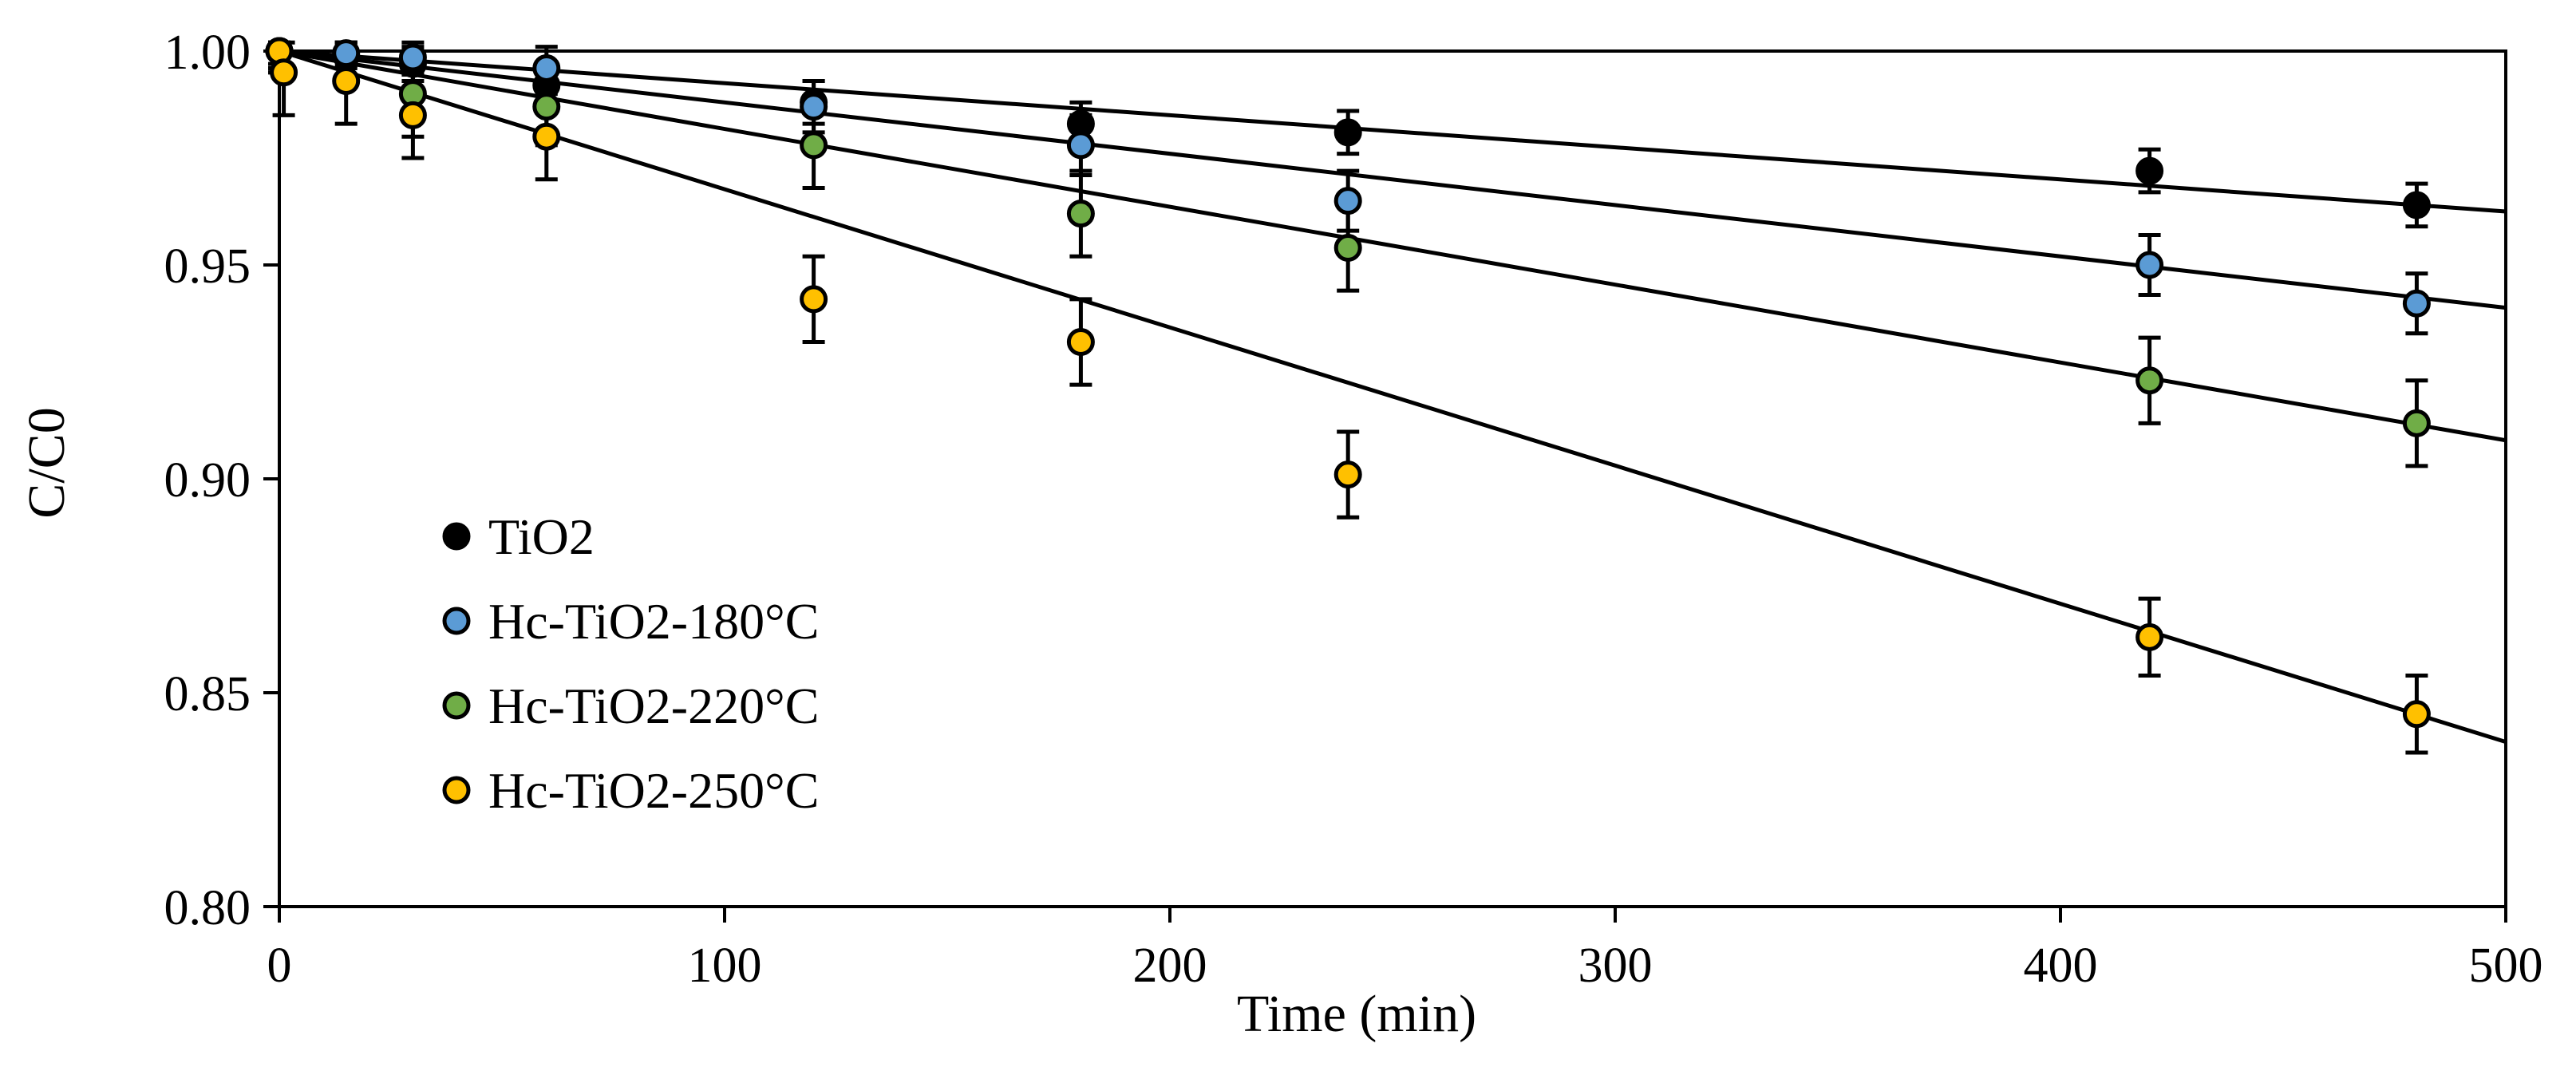  I want to click on x-tick-label: 100, so click(725, 966).